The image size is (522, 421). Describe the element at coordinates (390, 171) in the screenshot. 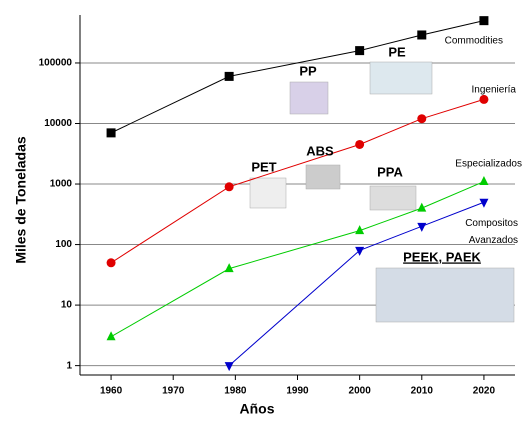

I see `annotation: PPA` at that location.